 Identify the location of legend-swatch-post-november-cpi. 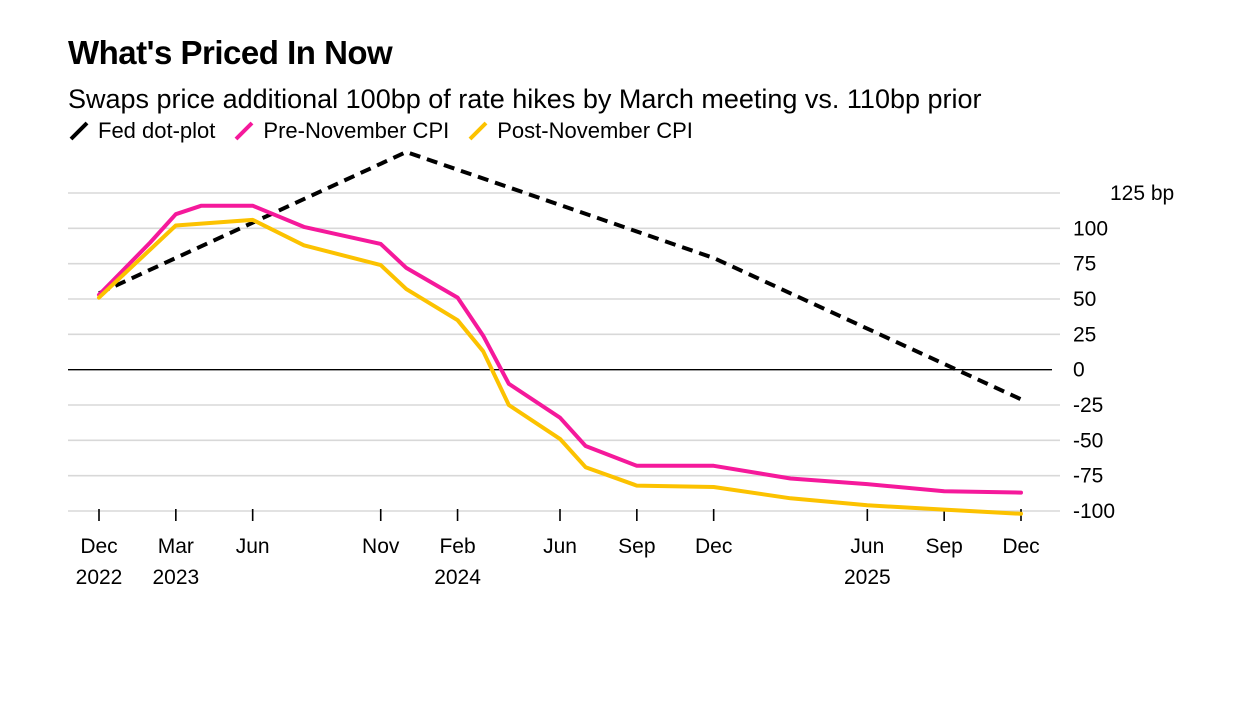
(478, 131).